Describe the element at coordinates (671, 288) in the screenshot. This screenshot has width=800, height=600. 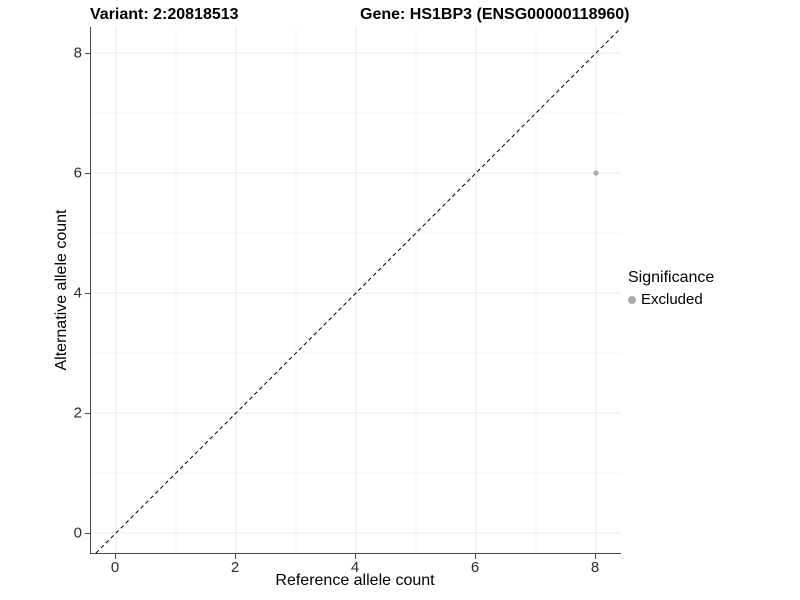
I see `legend: Significance Excluded` at that location.